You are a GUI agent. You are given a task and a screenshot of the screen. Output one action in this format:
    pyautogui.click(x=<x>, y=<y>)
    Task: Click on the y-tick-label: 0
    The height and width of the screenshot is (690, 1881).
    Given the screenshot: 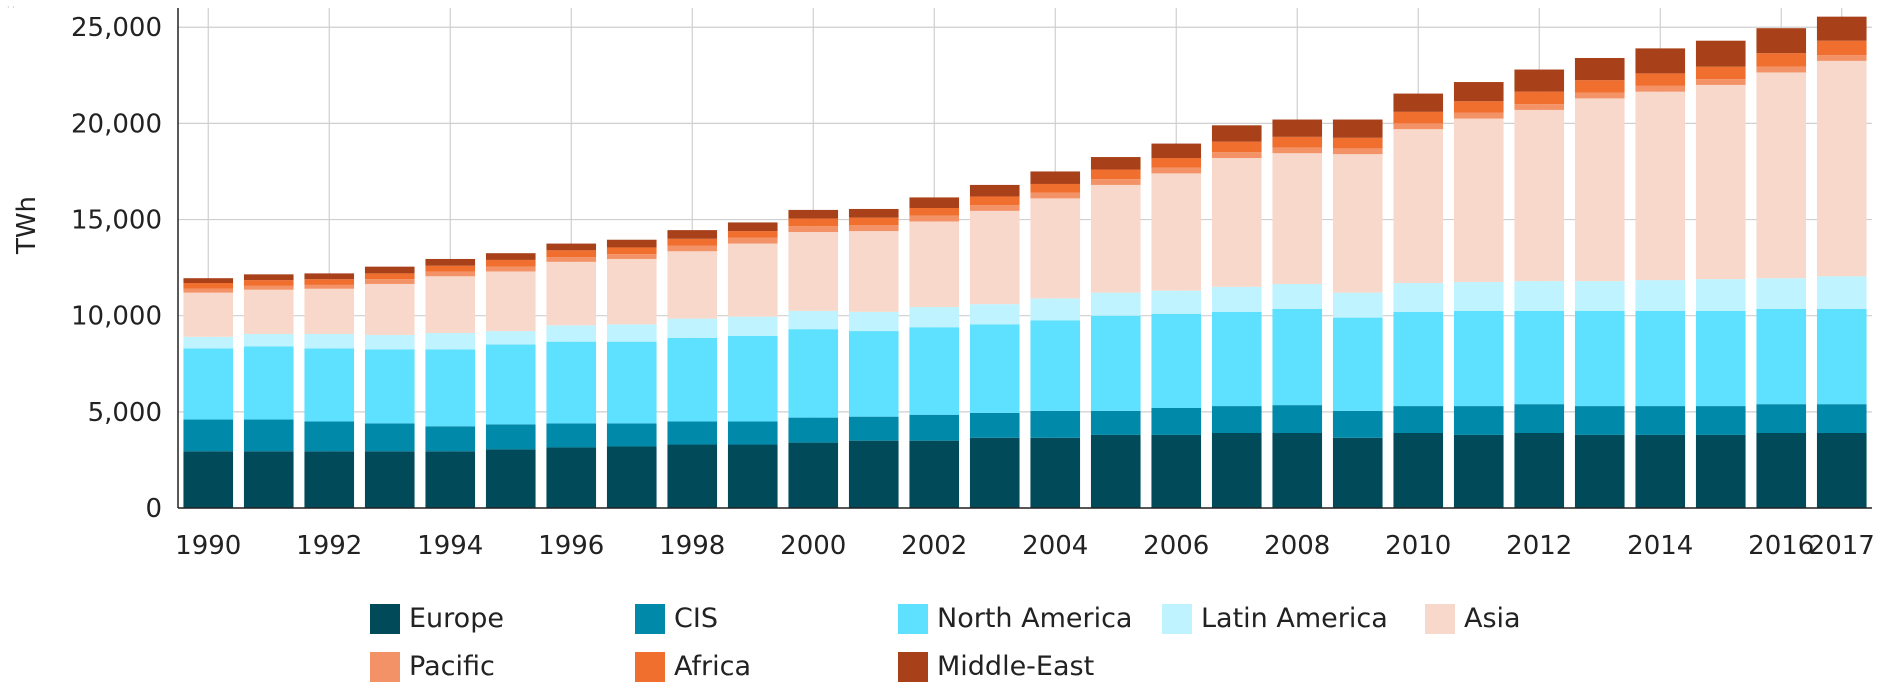 What is the action you would take?
    pyautogui.click(x=153, y=509)
    